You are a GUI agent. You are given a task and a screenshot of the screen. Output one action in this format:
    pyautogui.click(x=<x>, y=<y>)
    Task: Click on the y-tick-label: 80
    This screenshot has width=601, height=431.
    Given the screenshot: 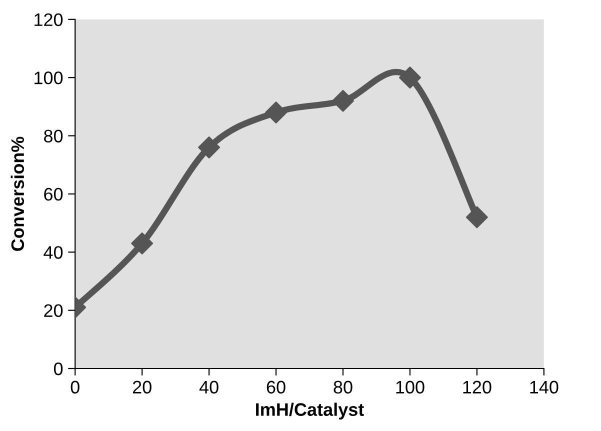 What is the action you would take?
    pyautogui.click(x=53, y=136)
    